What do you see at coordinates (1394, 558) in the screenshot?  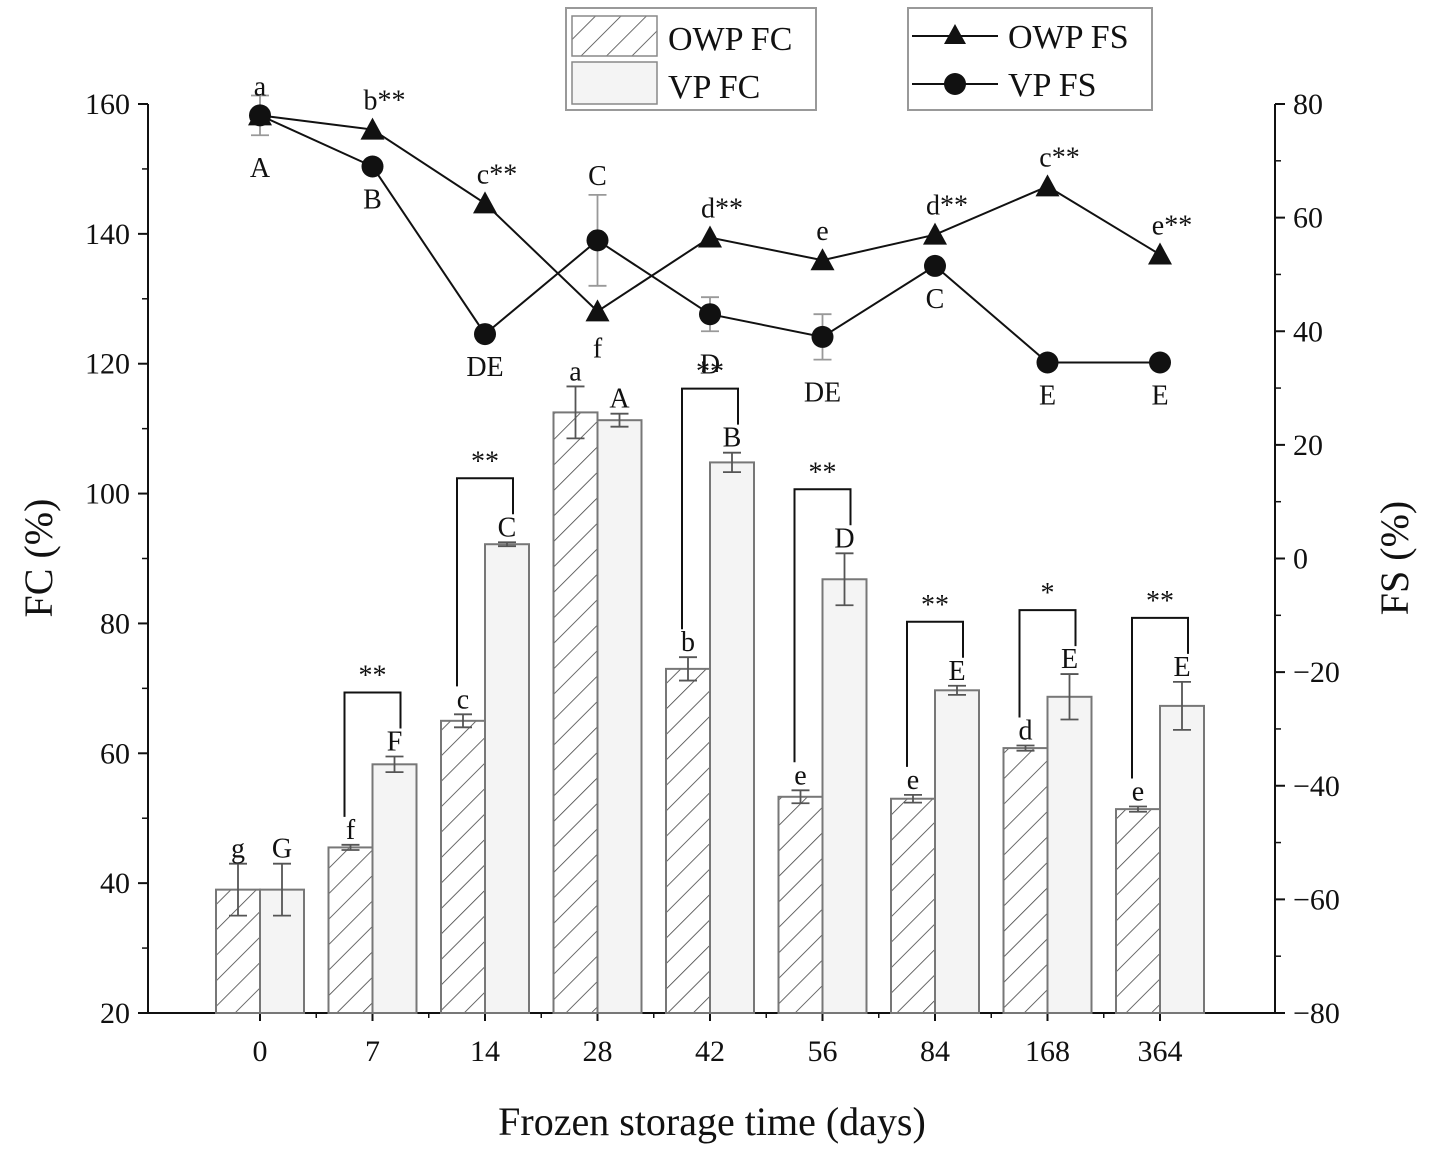 I see `y2-axis-title: FS (%)` at bounding box center [1394, 558].